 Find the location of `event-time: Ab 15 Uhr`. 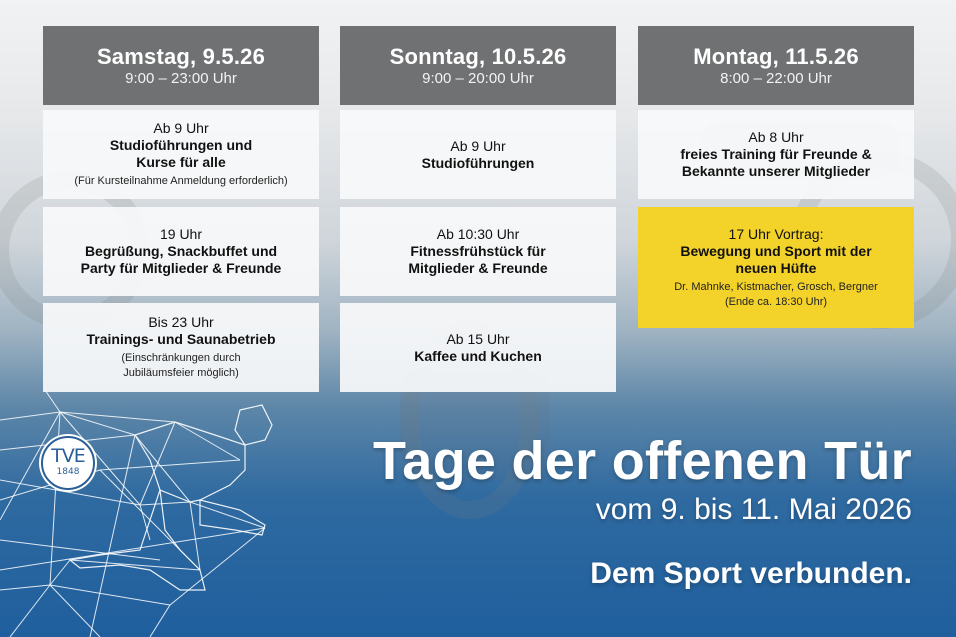

event-time: Ab 15 Uhr is located at coordinates (478, 338).